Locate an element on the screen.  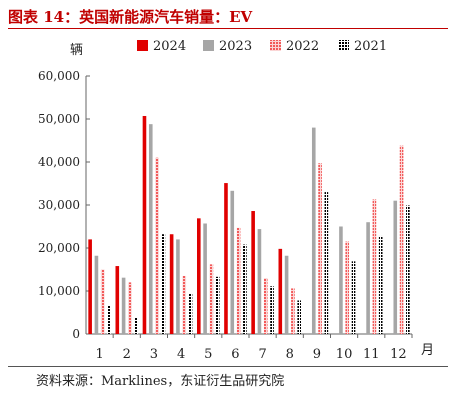
legend-swatch-2021 is located at coordinates (343, 45).